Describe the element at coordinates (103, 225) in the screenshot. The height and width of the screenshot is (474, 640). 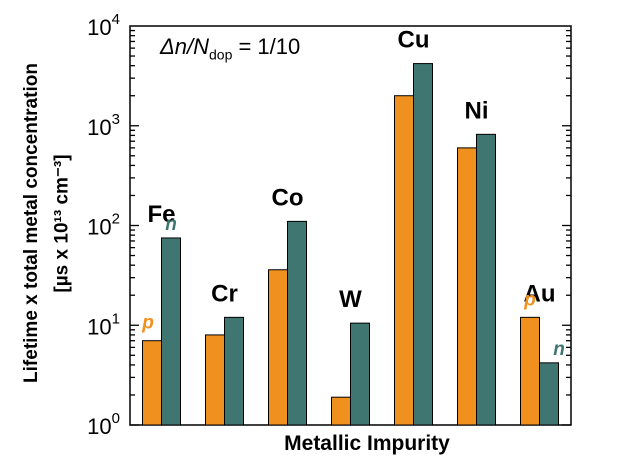
I see `y-tick-label: 10²` at that location.